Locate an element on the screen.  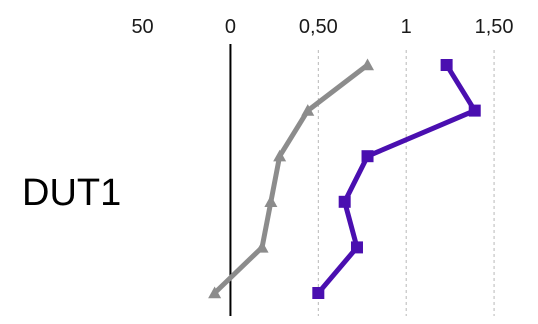
x-tick-label-1: 0 is located at coordinates (230, 27).